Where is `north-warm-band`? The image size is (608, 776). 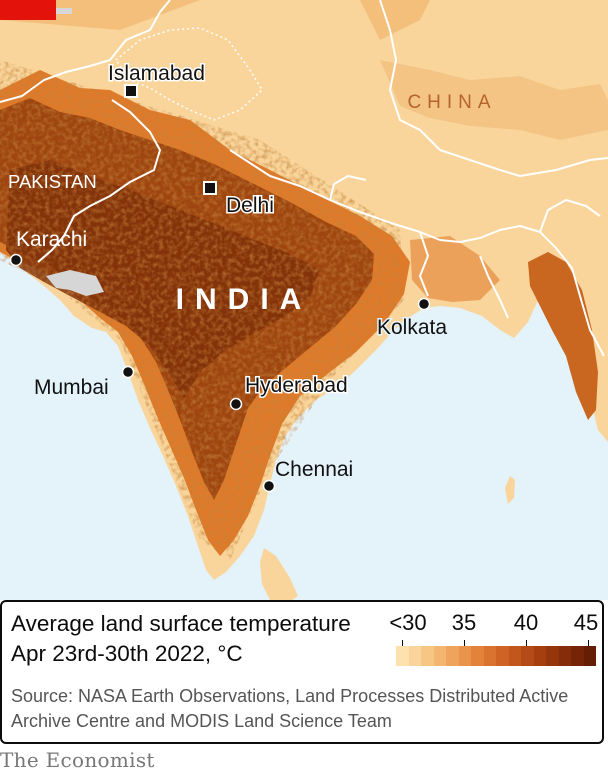 north-warm-band is located at coordinates (215, 20).